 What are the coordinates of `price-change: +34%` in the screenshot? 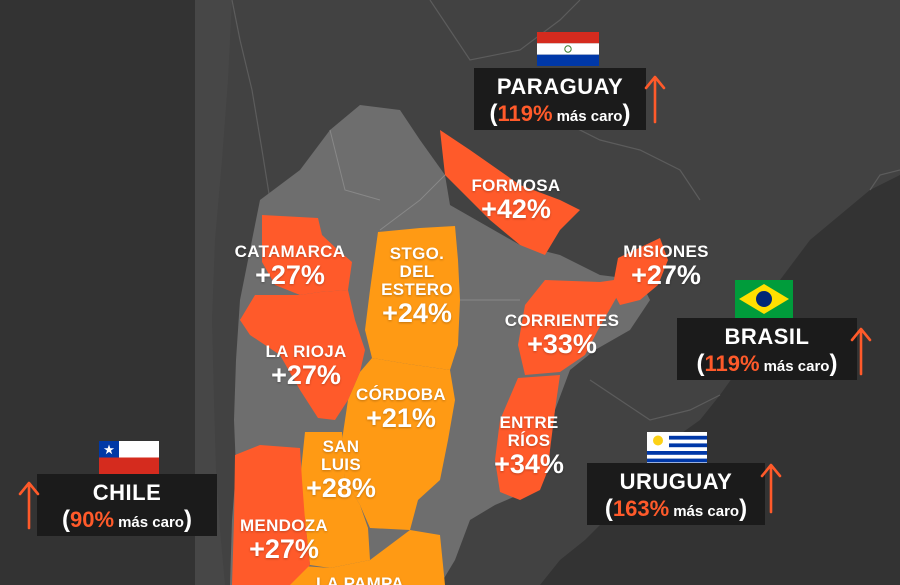 It's located at (529, 463).